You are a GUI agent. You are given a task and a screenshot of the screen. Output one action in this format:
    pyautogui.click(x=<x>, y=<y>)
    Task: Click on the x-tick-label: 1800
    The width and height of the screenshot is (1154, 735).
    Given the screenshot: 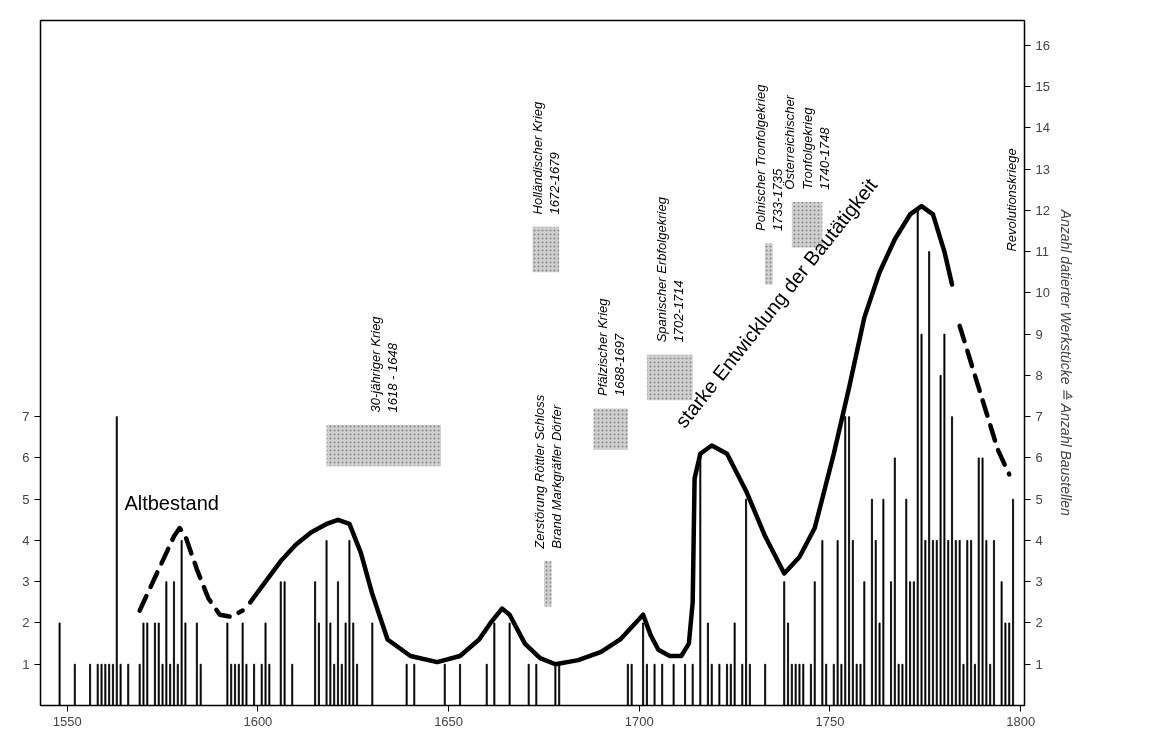 What is the action you would take?
    pyautogui.click(x=1021, y=721)
    